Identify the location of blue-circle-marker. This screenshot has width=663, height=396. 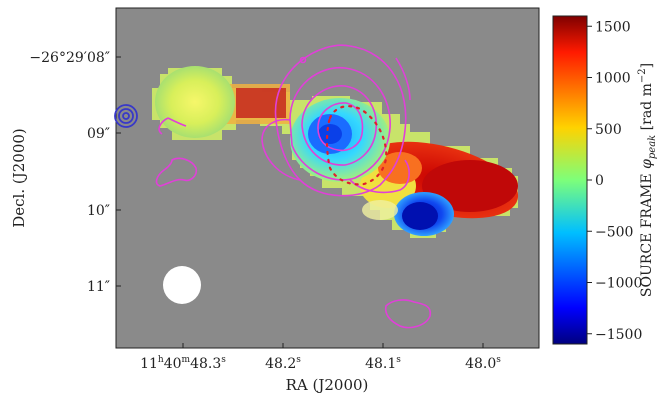
(126, 116).